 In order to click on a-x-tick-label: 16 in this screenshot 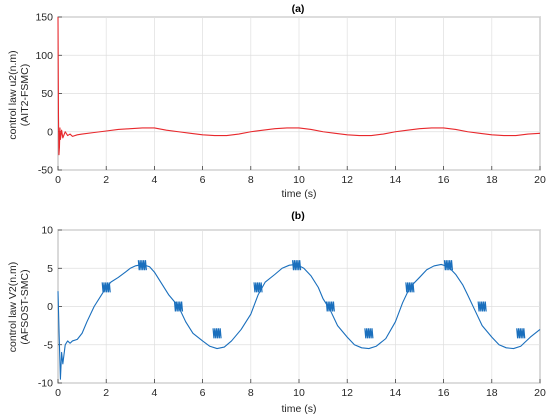, I will do `click(444, 180)`.